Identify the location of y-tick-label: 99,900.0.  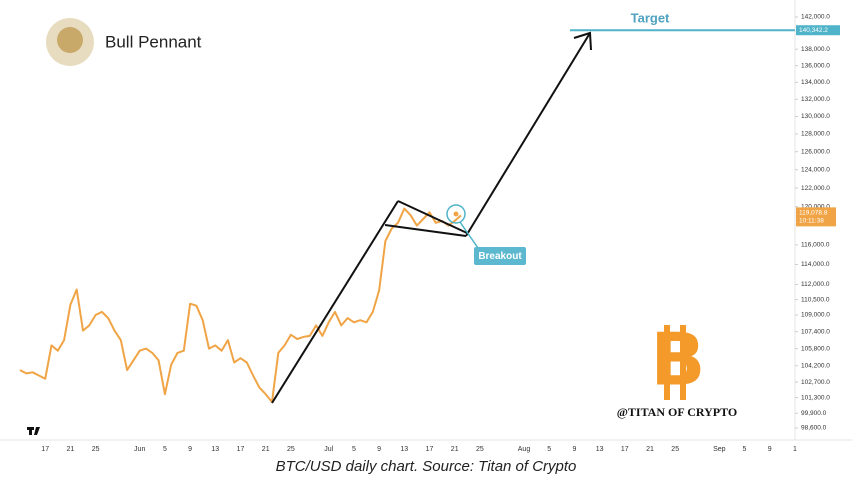
(814, 413).